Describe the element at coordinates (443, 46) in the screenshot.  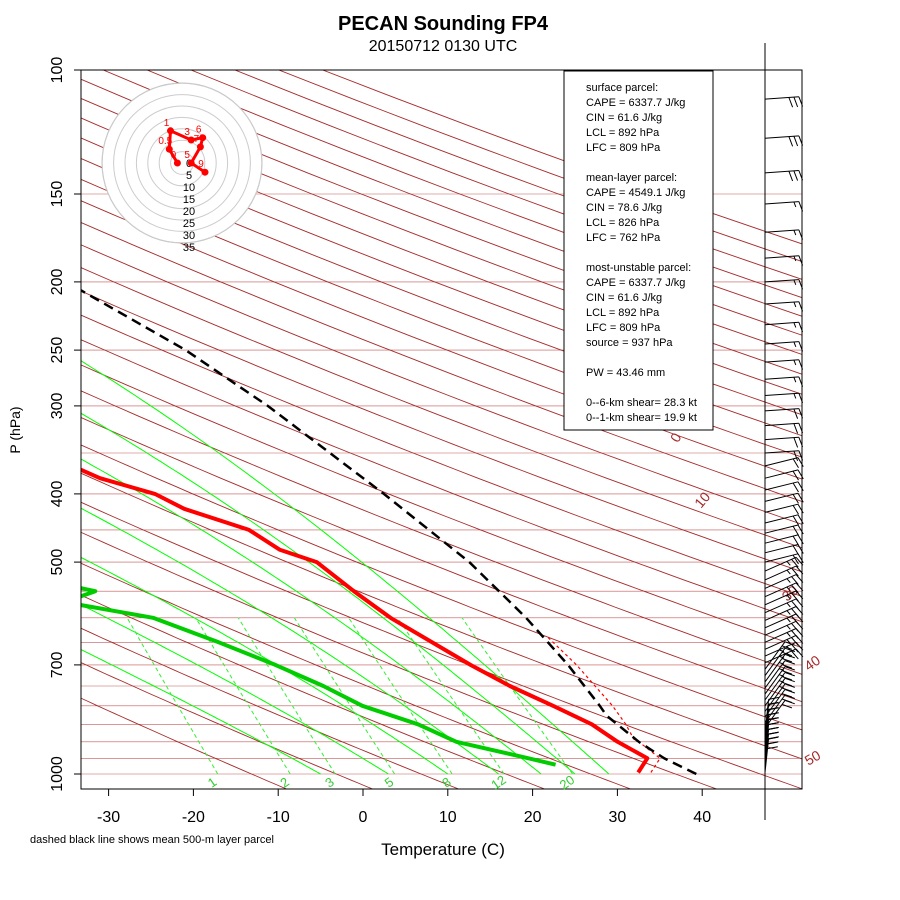
I see `chart-subtitle: 20150712 0130 UTC` at that location.